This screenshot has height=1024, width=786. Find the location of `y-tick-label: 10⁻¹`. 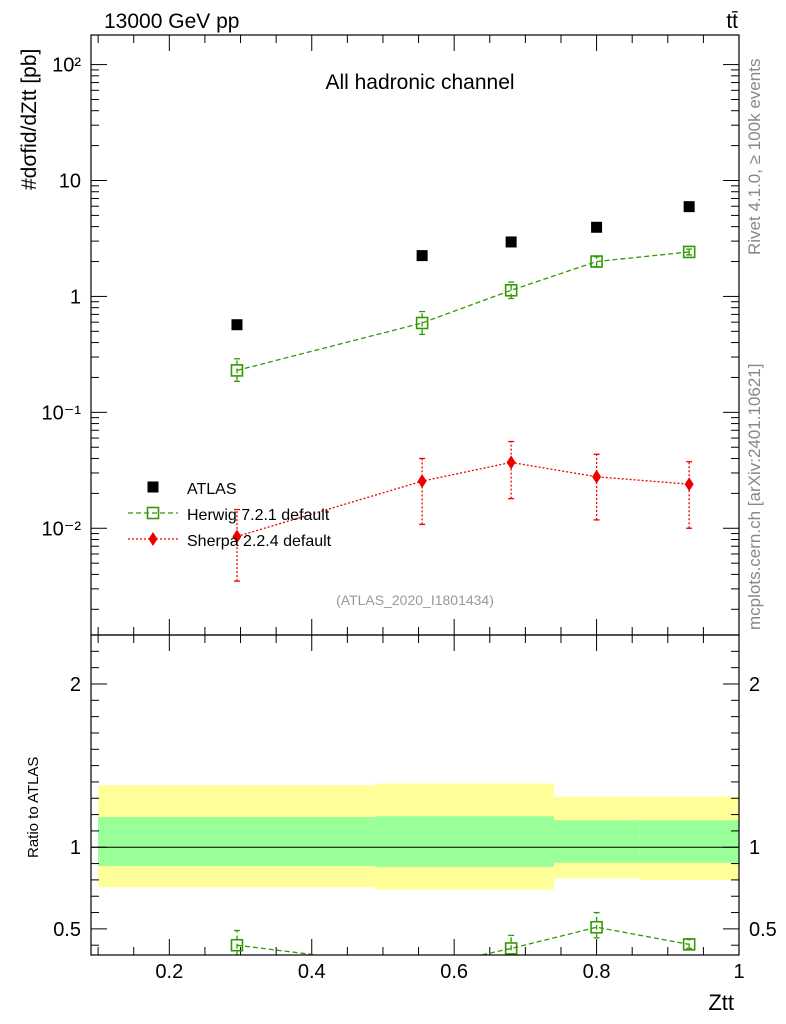

y-tick-label: 10⁻¹ is located at coordinates (62, 413).